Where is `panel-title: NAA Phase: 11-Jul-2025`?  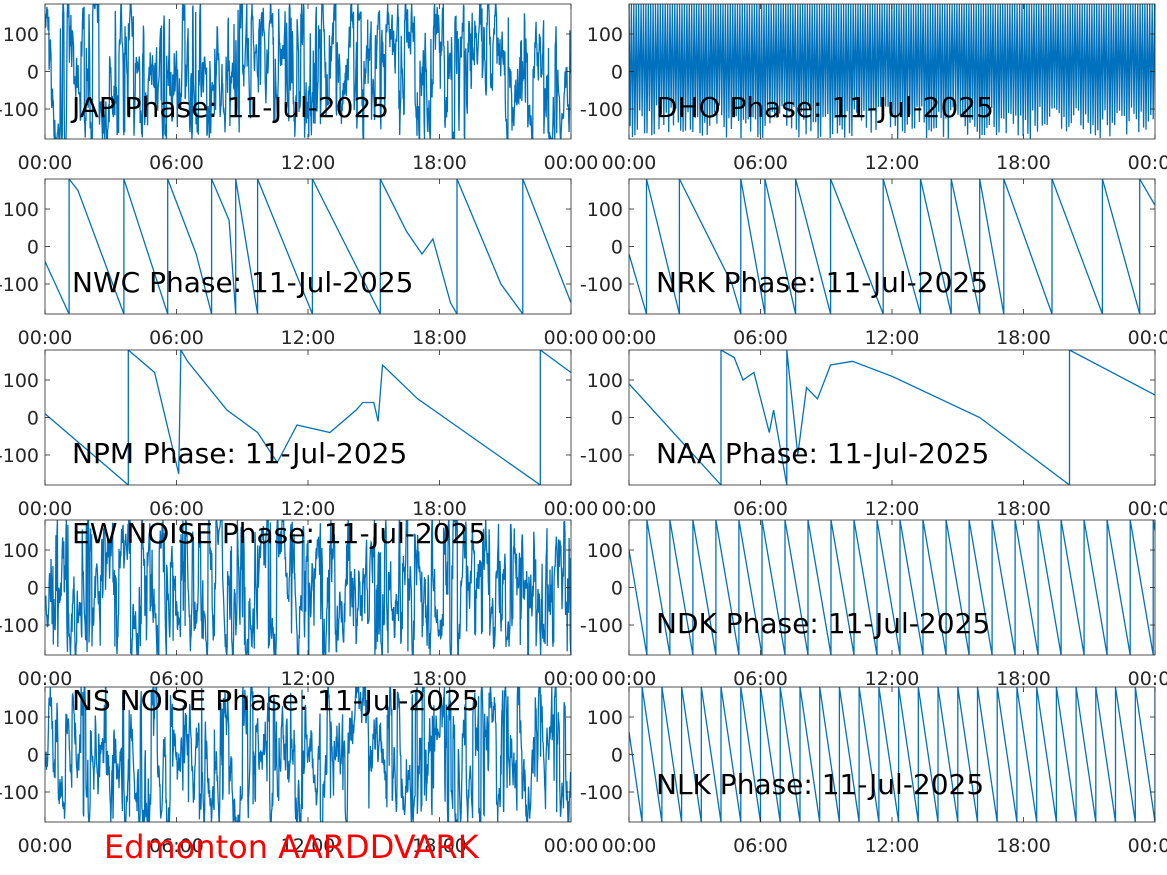 panel-title: NAA Phase: 11-Jul-2025 is located at coordinates (822, 453).